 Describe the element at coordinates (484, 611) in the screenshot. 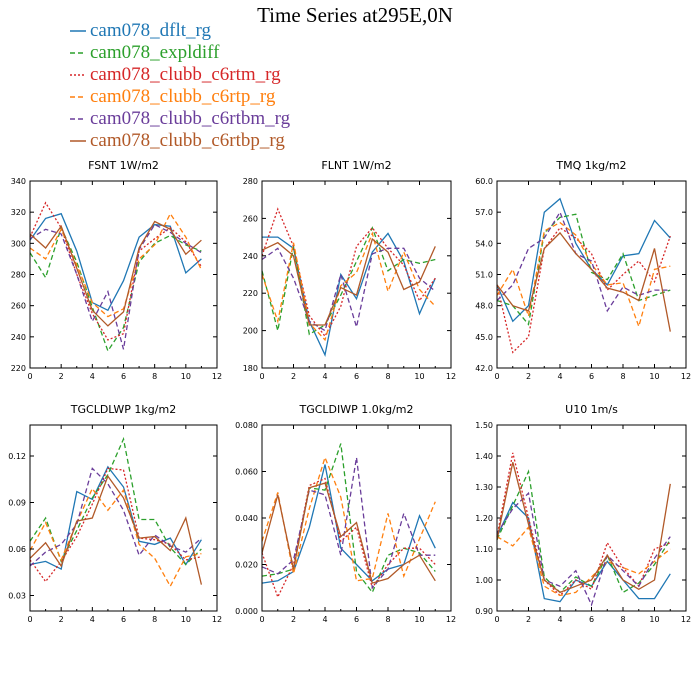

I see `y-tick-label: 0.90` at that location.